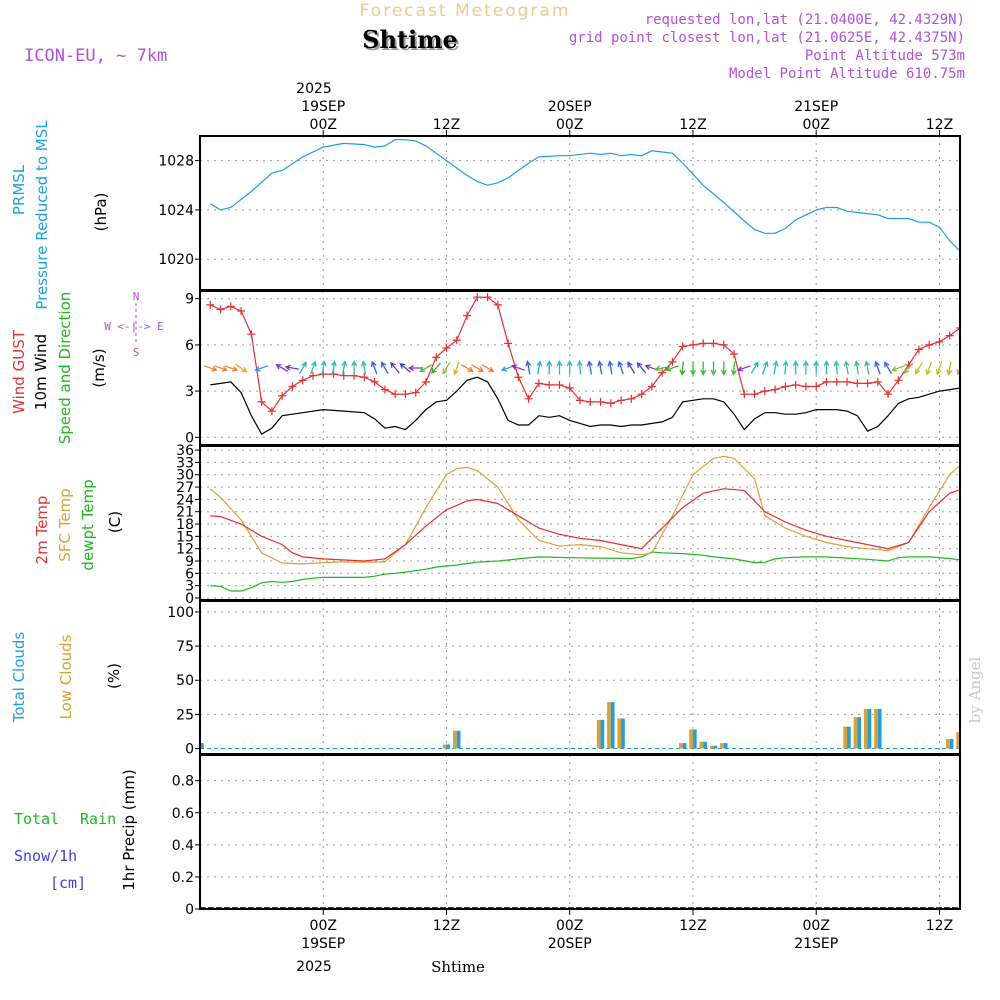  What do you see at coordinates (189, 750) in the screenshot?
I see `clouds-ytick-label: 0` at bounding box center [189, 750].